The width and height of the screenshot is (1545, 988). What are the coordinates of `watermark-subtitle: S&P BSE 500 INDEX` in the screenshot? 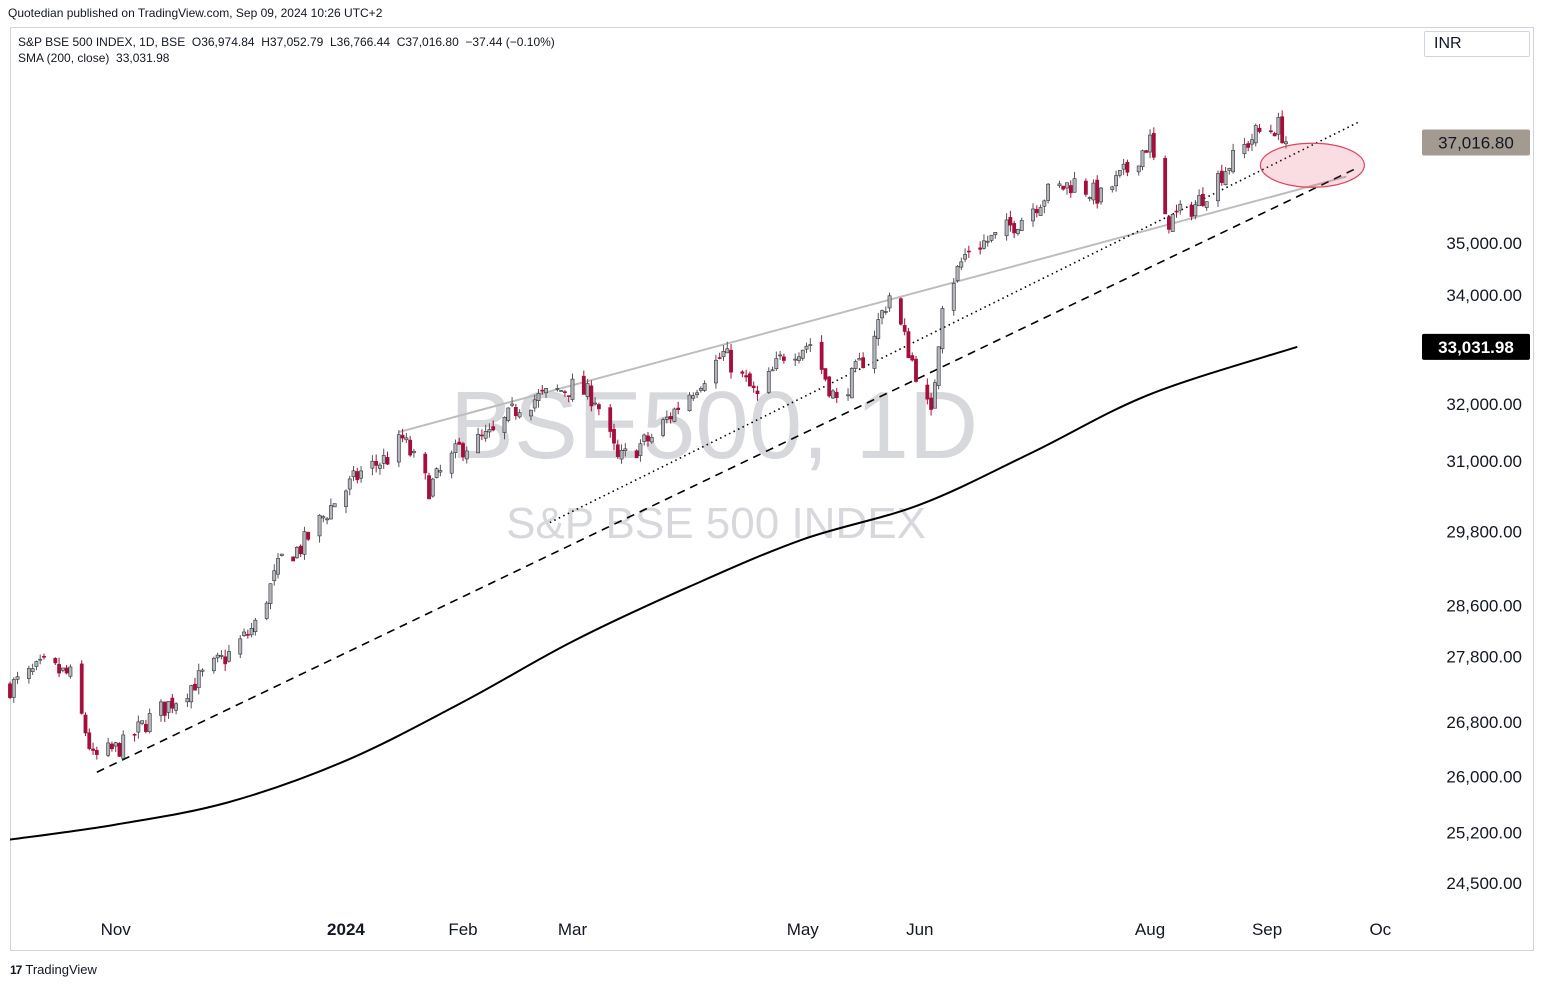 It's located at (716, 523).